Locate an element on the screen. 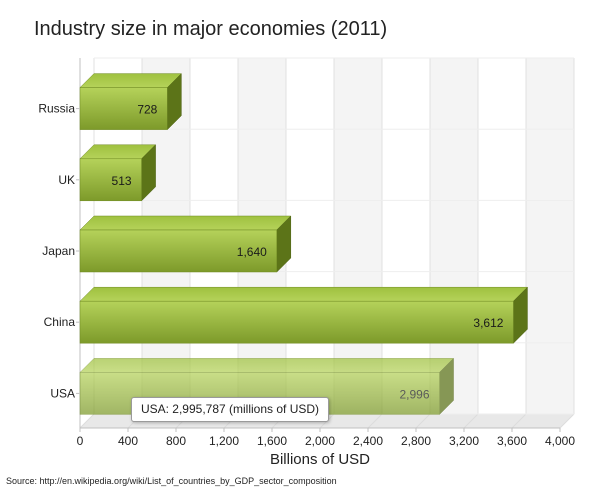 The image size is (593, 491). data-label: 2,996 is located at coordinates (414, 394).